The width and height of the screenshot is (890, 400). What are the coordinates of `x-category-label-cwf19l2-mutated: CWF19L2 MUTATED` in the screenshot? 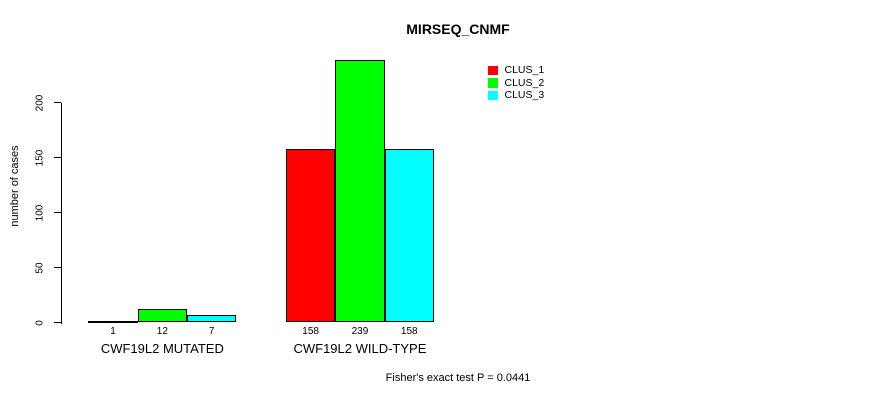 It's located at (162, 348).